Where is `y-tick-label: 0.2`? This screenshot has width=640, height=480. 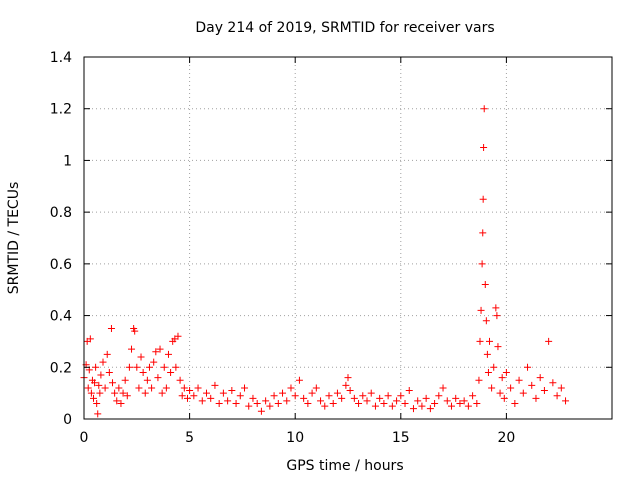
y-tick-label: 0.2 is located at coordinates (61, 368).